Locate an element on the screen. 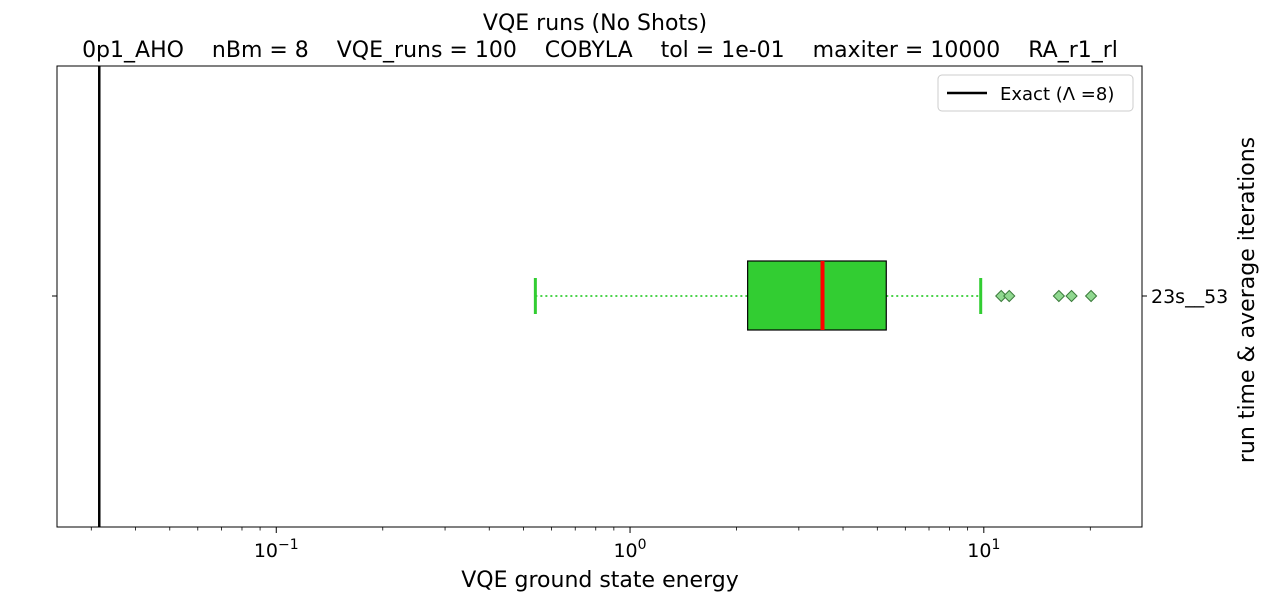 This screenshot has width=1276, height=601. chart-title: VQE runs (No Shots) is located at coordinates (595, 23).